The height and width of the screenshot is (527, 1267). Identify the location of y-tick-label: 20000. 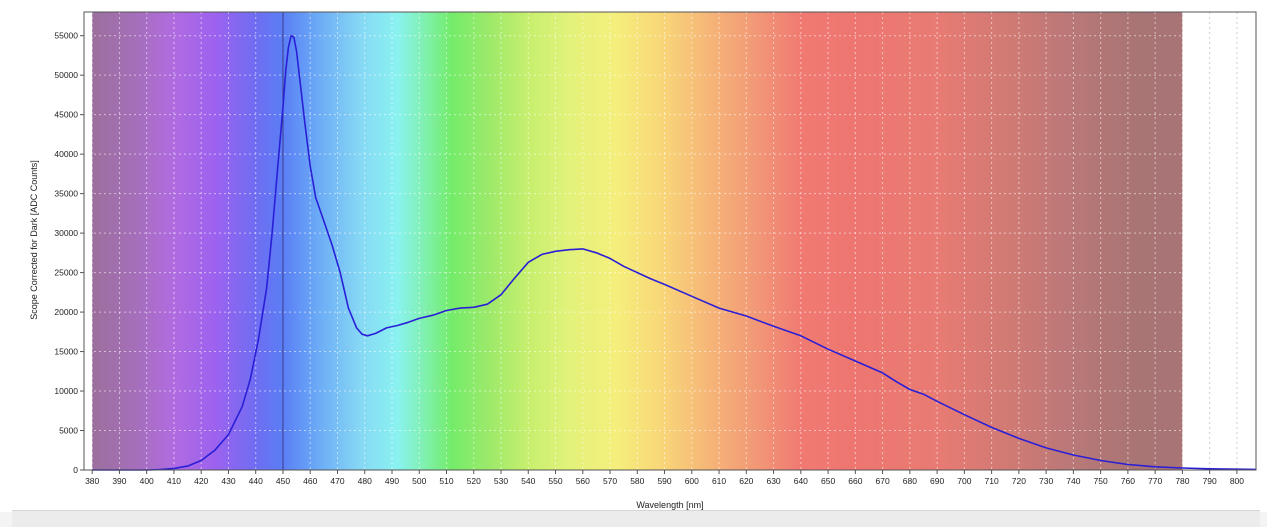
(66, 312).